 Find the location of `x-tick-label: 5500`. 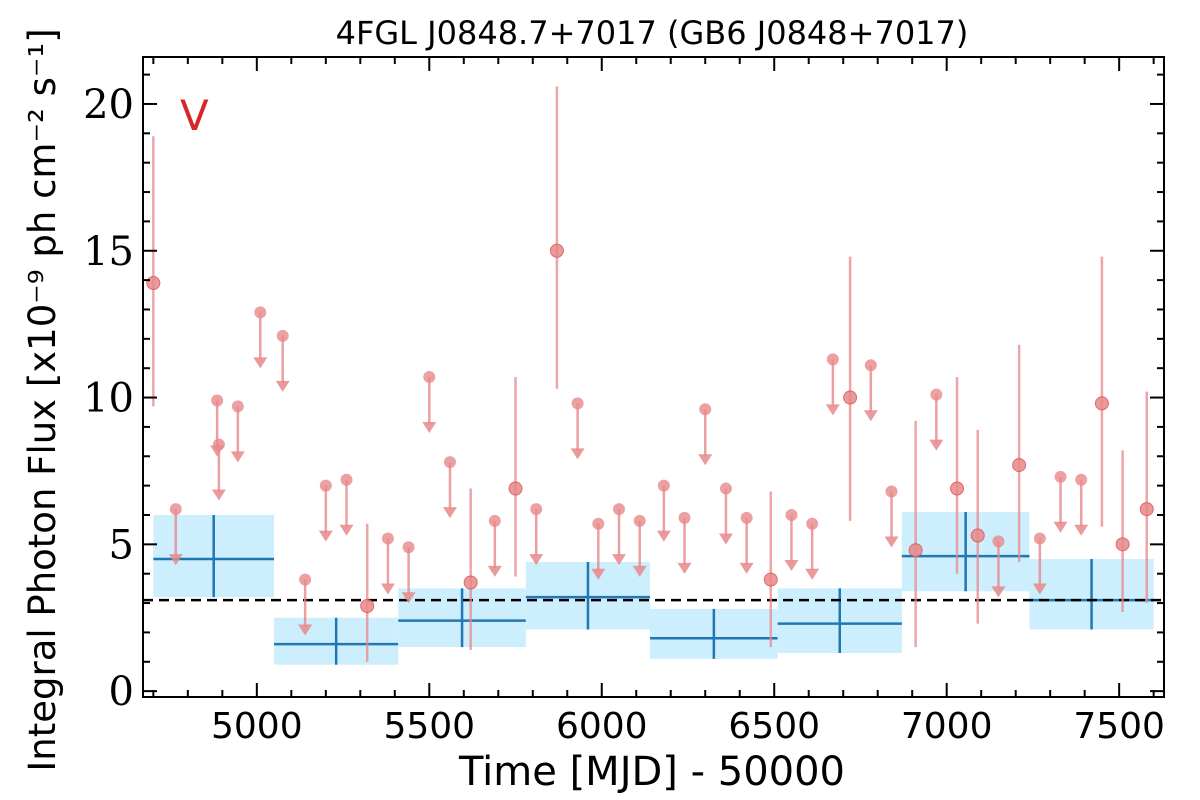

x-tick-label: 5500 is located at coordinates (429, 726).